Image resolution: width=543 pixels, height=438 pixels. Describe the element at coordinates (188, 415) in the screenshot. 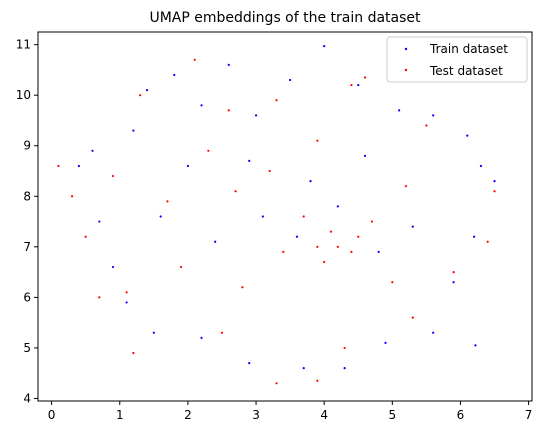

I see `x-tick-label: 2` at that location.